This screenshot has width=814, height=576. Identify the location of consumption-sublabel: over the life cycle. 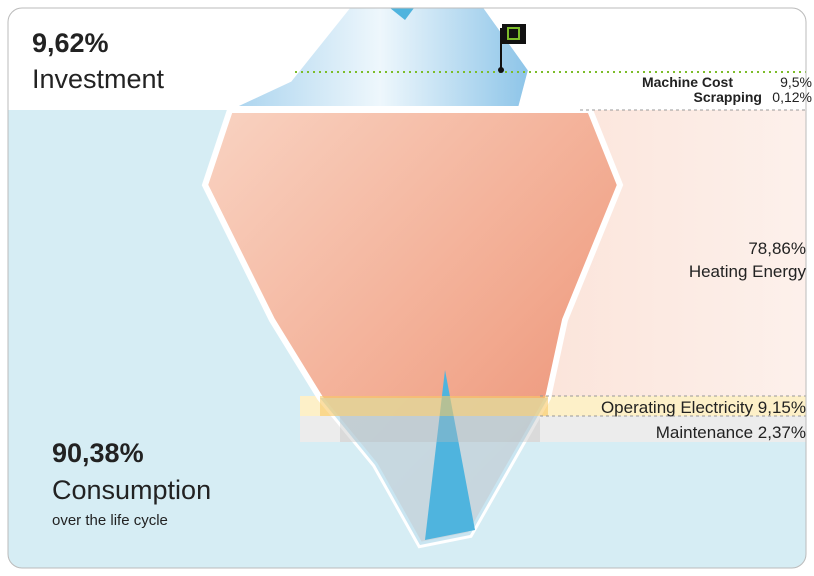
(110, 520).